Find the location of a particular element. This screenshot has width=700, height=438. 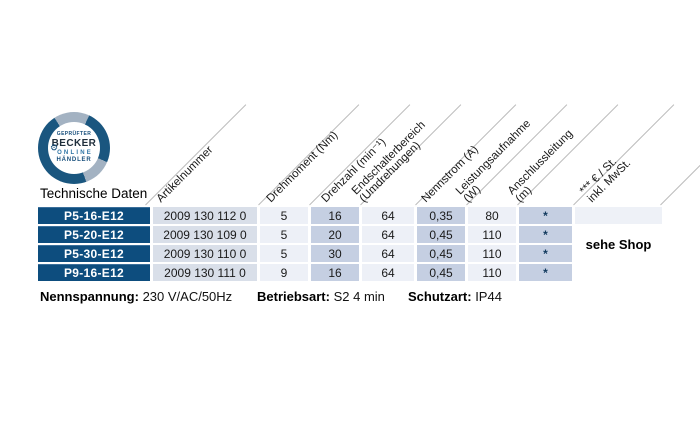

section-title: Technische Daten is located at coordinates (94, 193).